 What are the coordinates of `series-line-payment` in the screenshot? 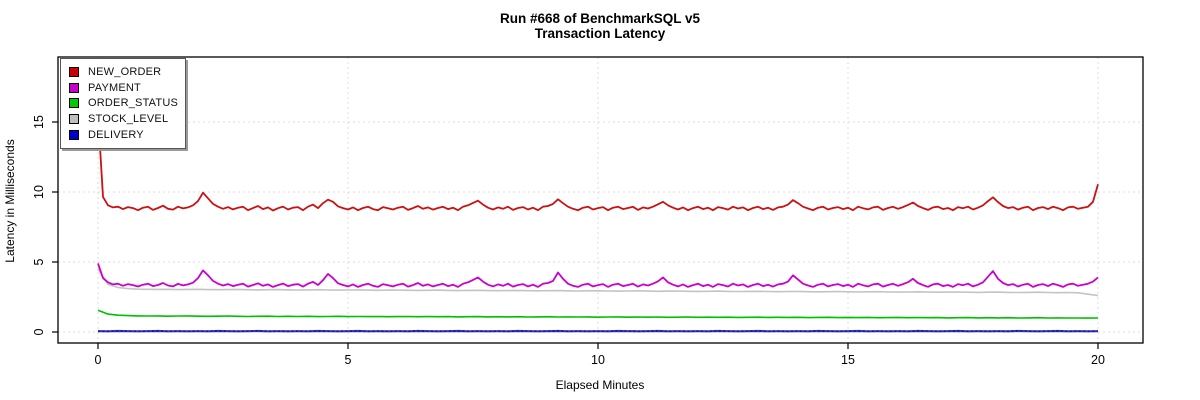 It's located at (598, 275).